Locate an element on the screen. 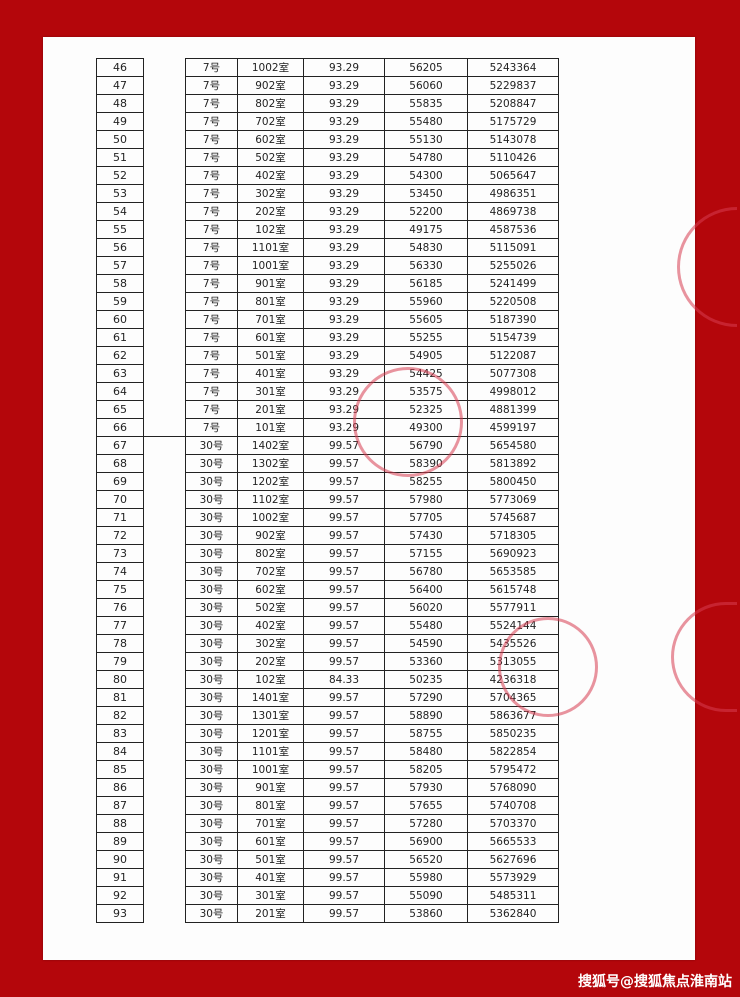  unit-cell: 701室 is located at coordinates (270, 319).